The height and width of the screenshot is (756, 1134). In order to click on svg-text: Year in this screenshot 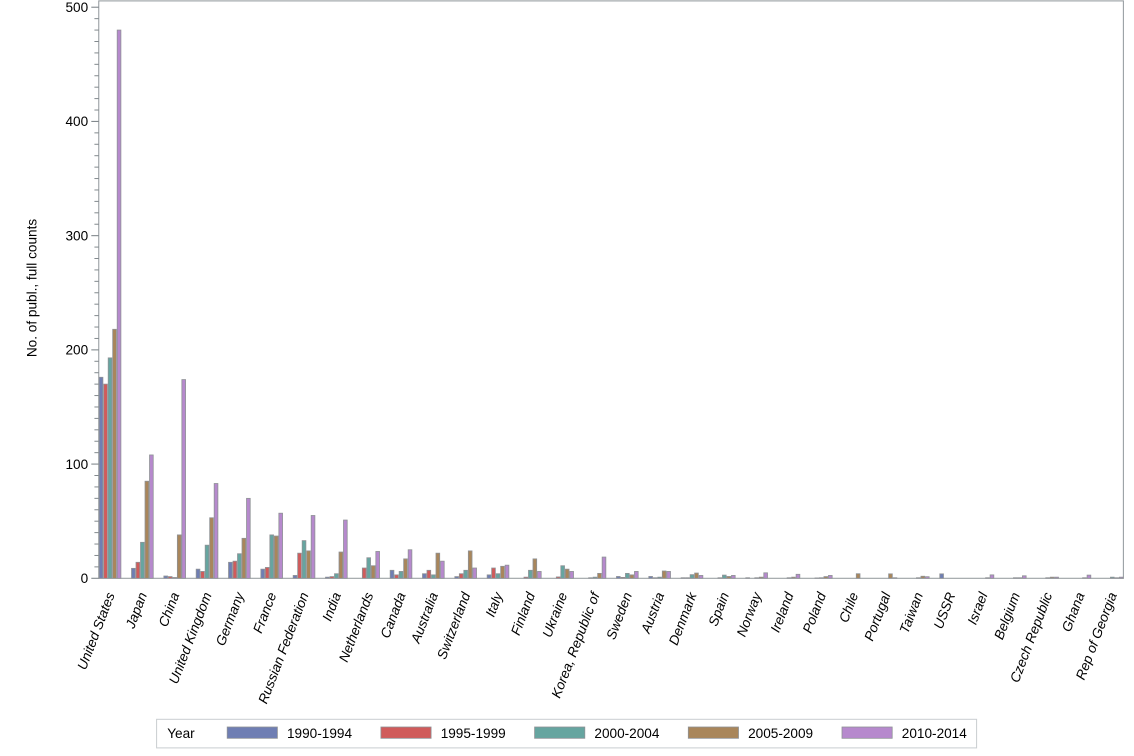, I will do `click(181, 733)`.